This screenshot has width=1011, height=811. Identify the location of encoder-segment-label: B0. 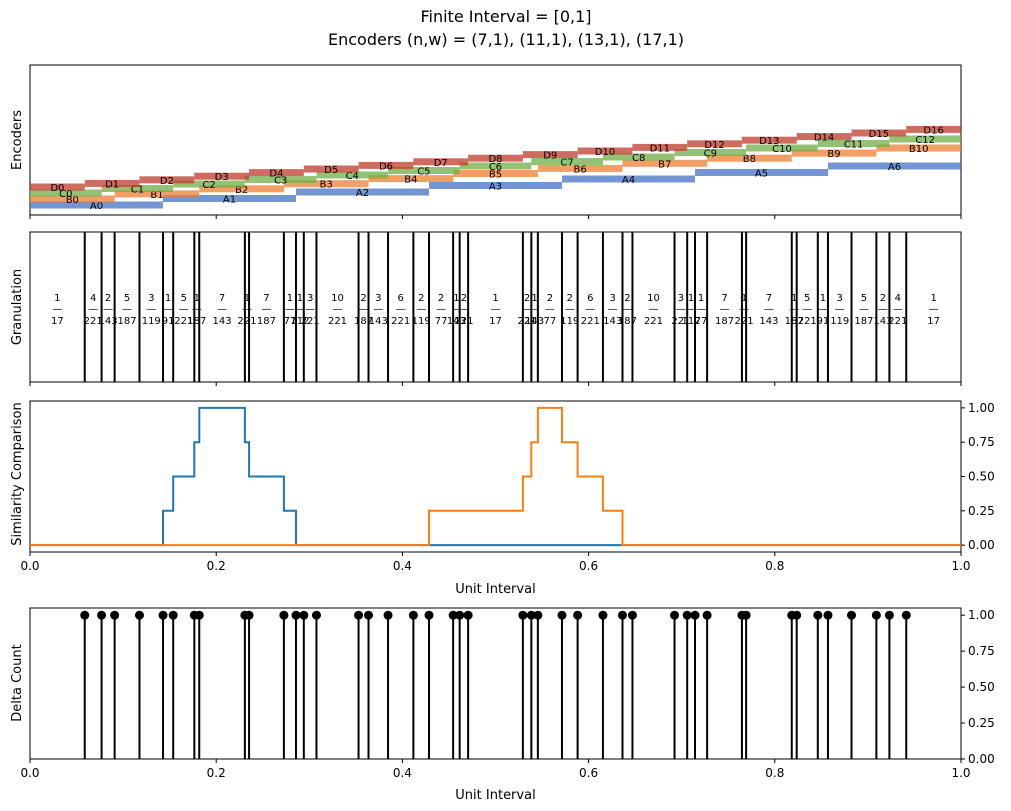
(72, 200).